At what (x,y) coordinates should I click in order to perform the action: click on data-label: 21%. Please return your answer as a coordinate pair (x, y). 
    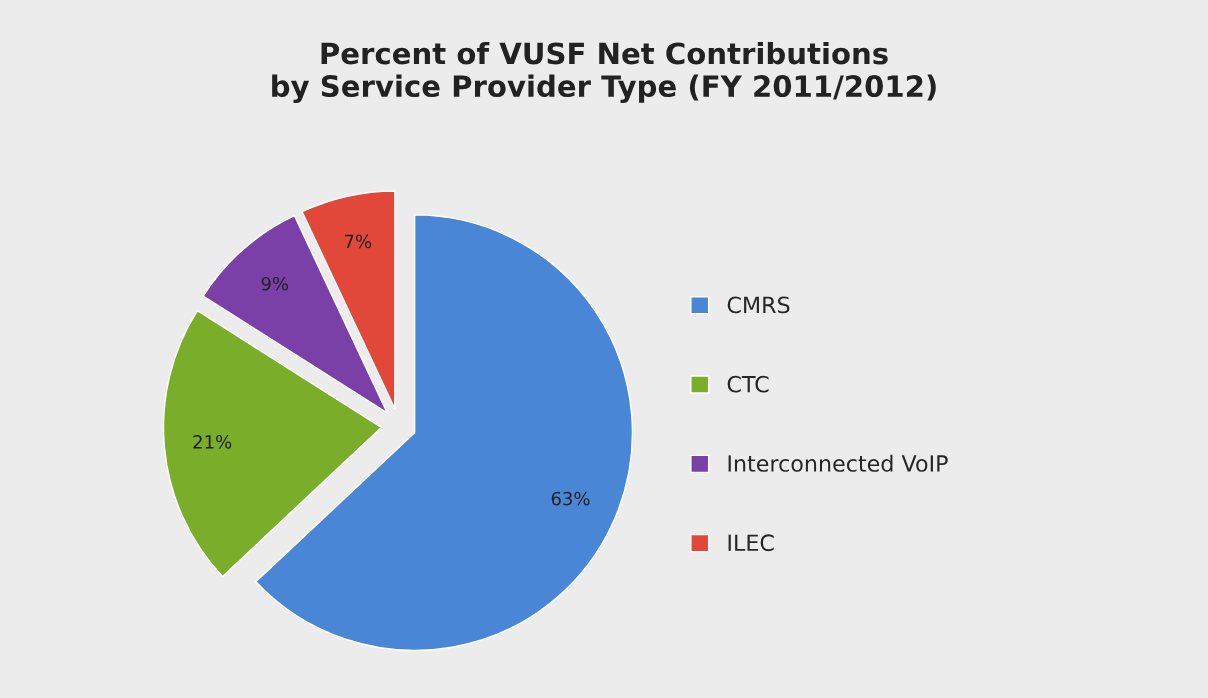
    Looking at the image, I should click on (212, 441).